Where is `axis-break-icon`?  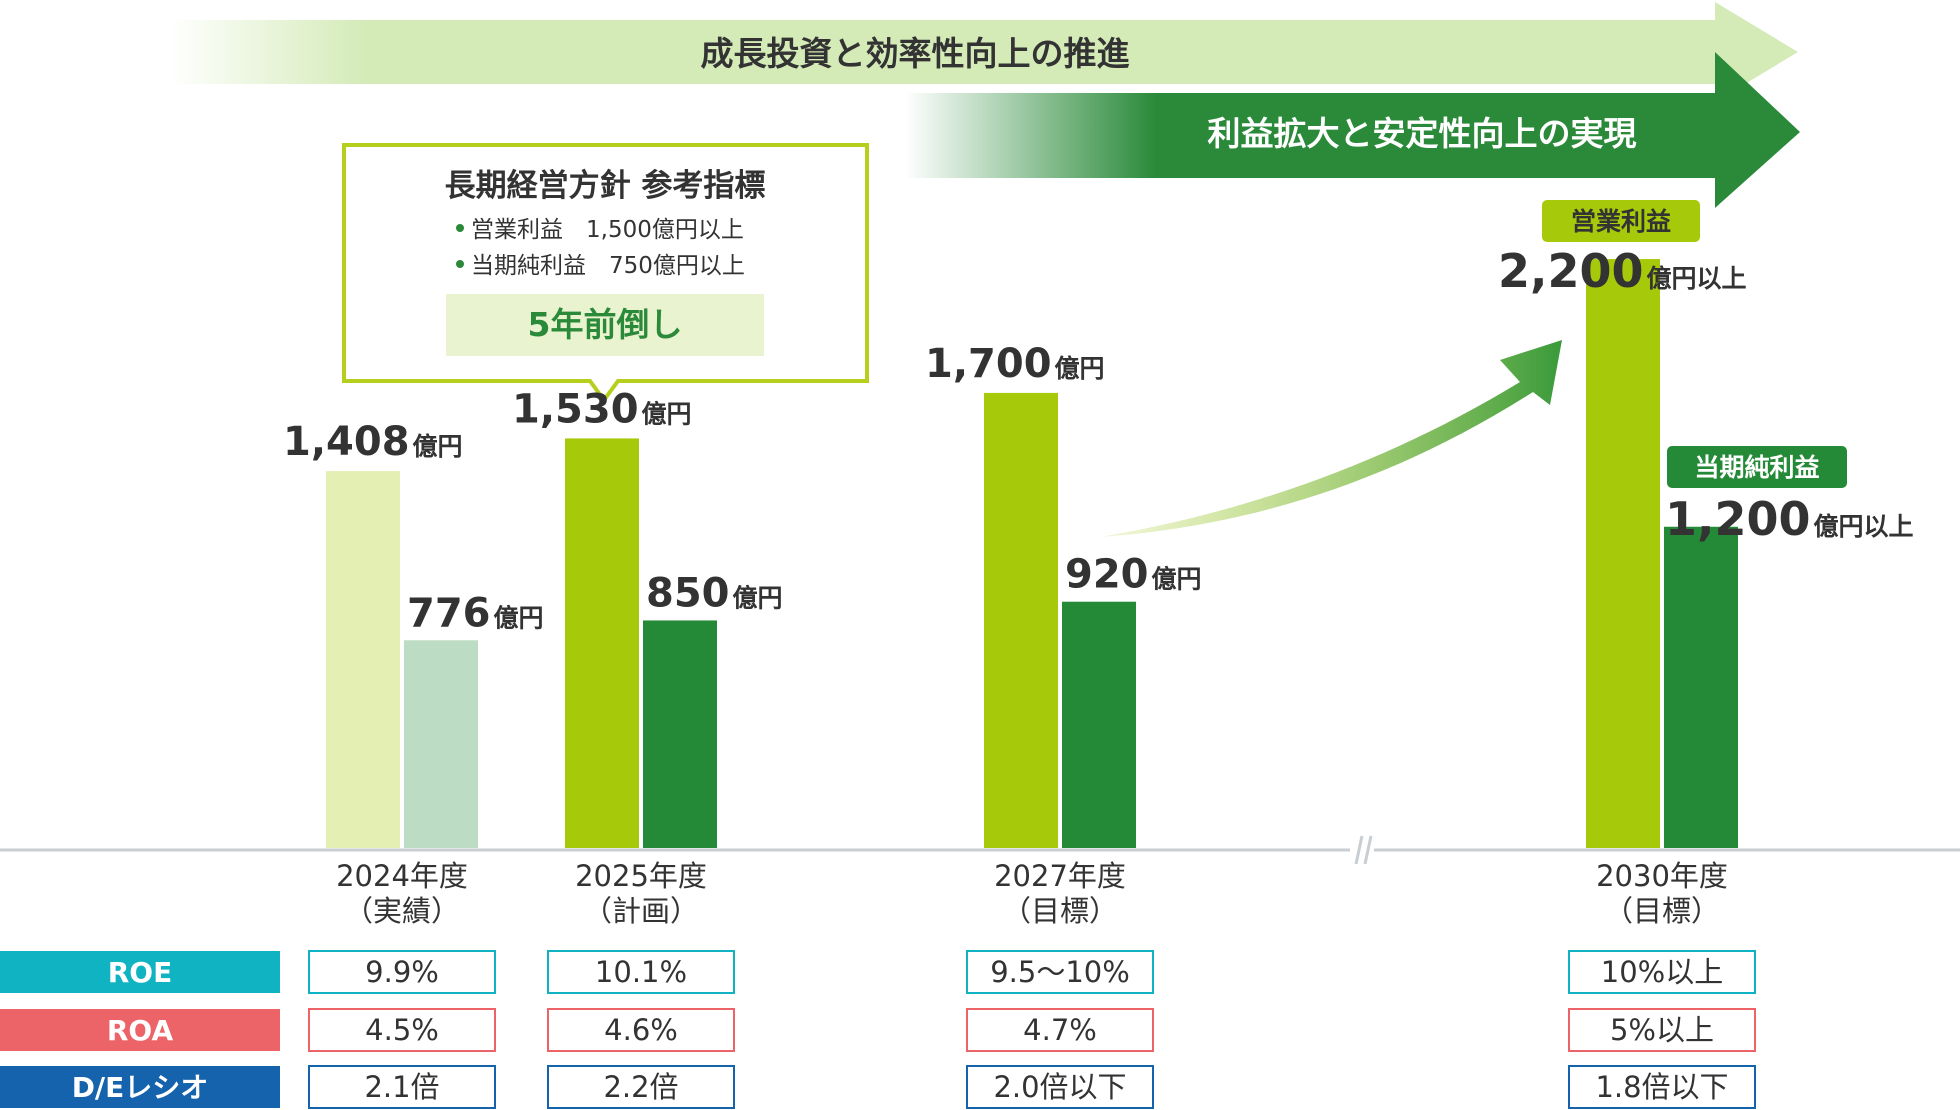 axis-break-icon is located at coordinates (1362, 850).